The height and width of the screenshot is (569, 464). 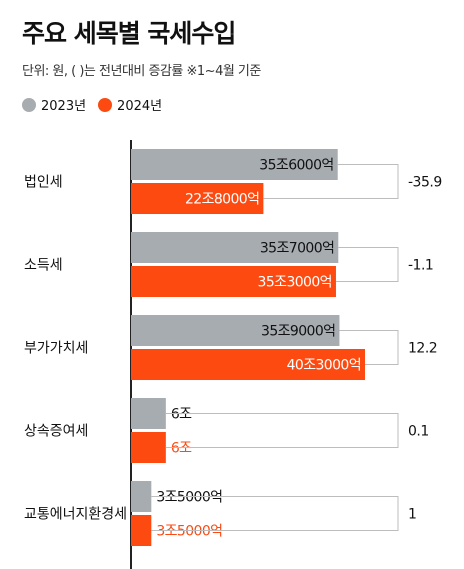 I want to click on legend: 2023년 2024년, so click(x=98, y=104).